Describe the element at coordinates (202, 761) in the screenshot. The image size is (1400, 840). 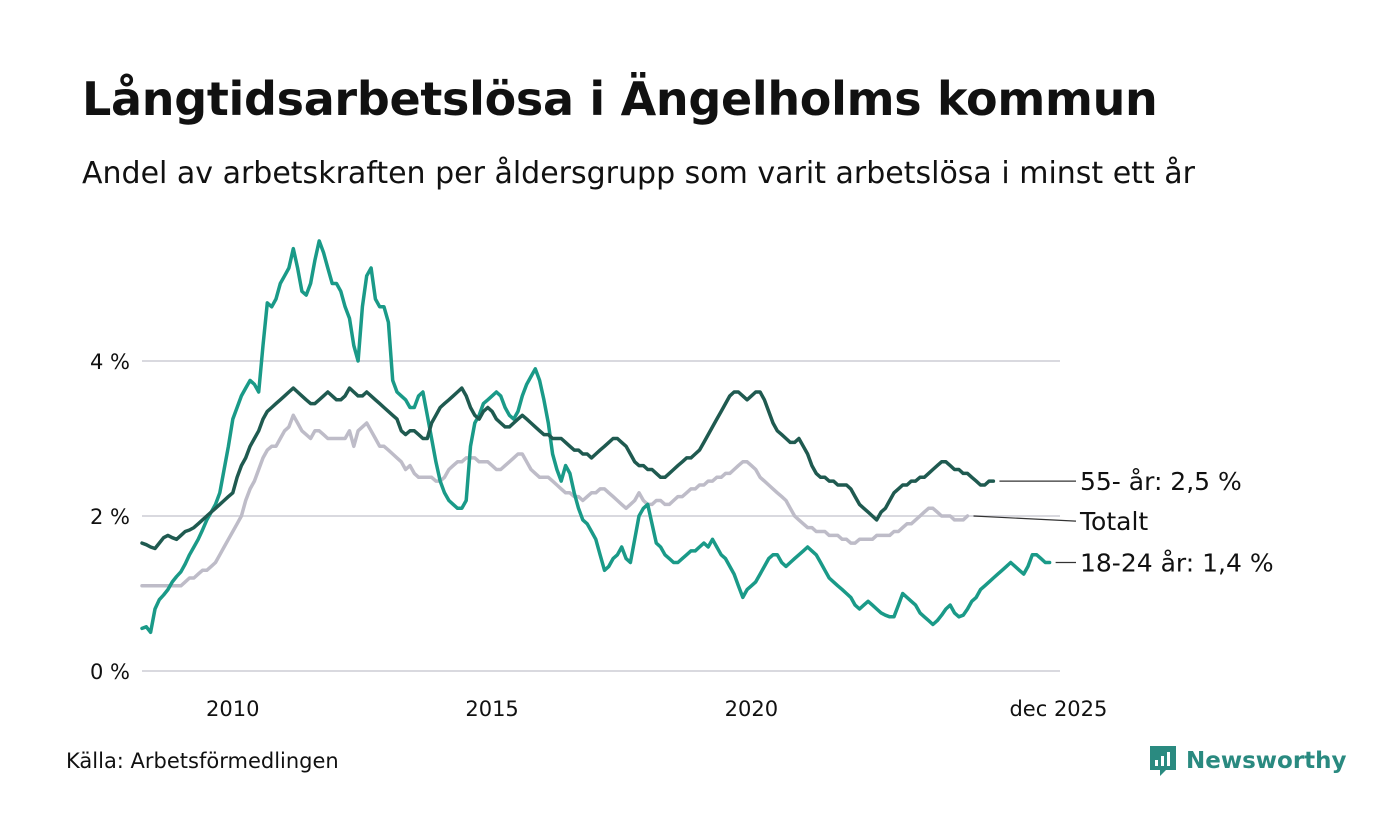
I see `source-note: Källa: Arbetsförmedlingen` at that location.